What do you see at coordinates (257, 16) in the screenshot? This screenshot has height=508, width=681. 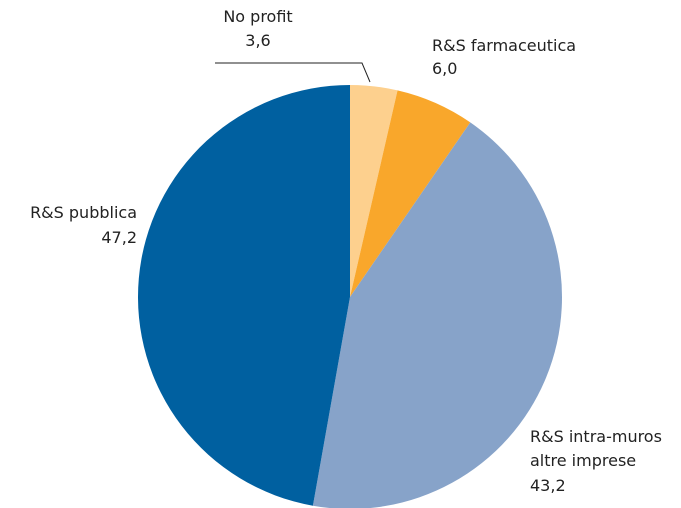 I see `slice-label: No profit` at bounding box center [257, 16].